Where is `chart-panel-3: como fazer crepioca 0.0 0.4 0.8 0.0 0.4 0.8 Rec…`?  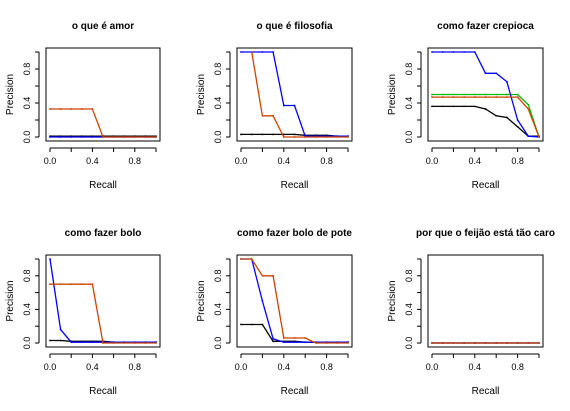 chart-panel-3: como fazer crepioca 0.0 0.4 0.8 0.0 0.4 0.8 Rec… is located at coordinates (465, 106).